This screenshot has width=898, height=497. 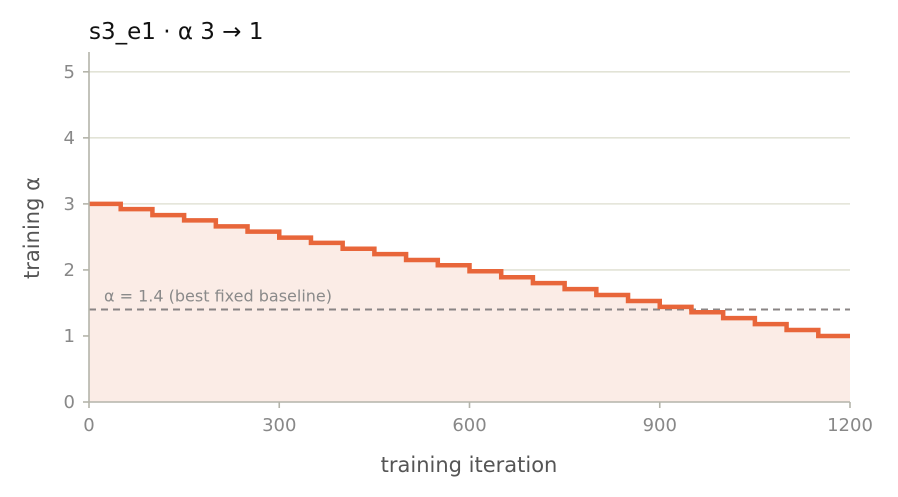 I want to click on chart-title: s3_e1 · α 3 → 1, so click(x=176, y=32).